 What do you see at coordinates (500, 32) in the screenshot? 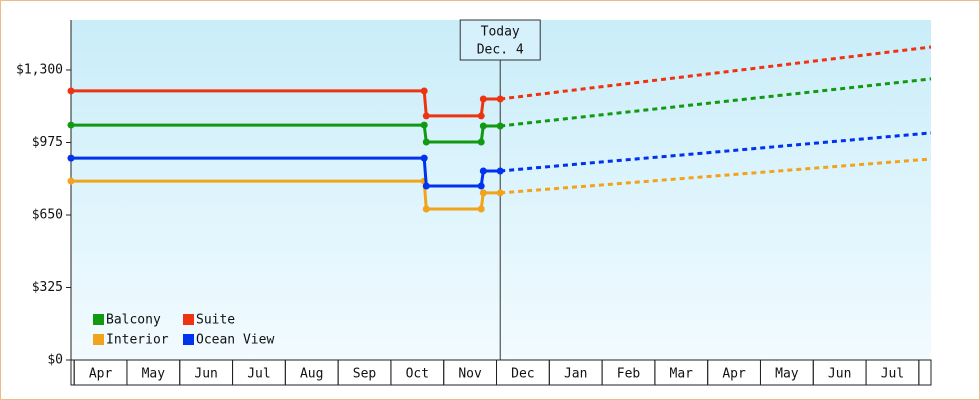
I see `today-label: Today` at bounding box center [500, 32].